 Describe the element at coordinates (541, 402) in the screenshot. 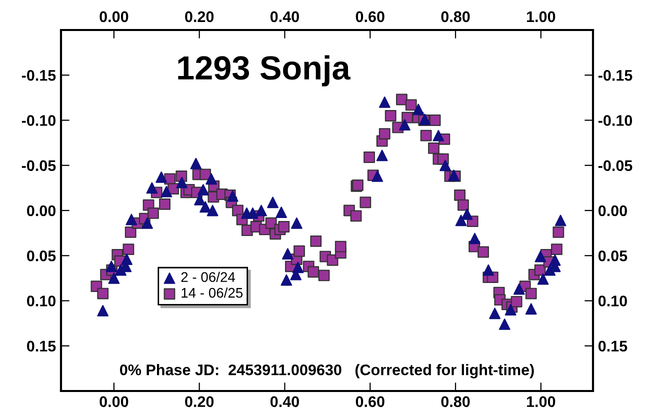

I see `x-tick-label: 1.00` at that location.